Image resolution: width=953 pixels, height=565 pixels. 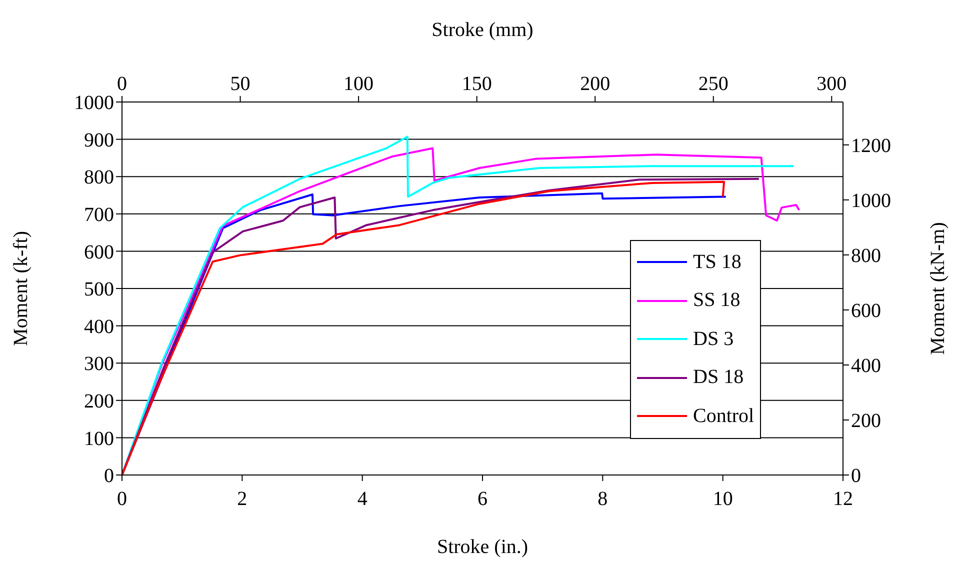 I want to click on y2-tick-label: 800, so click(x=866, y=256).